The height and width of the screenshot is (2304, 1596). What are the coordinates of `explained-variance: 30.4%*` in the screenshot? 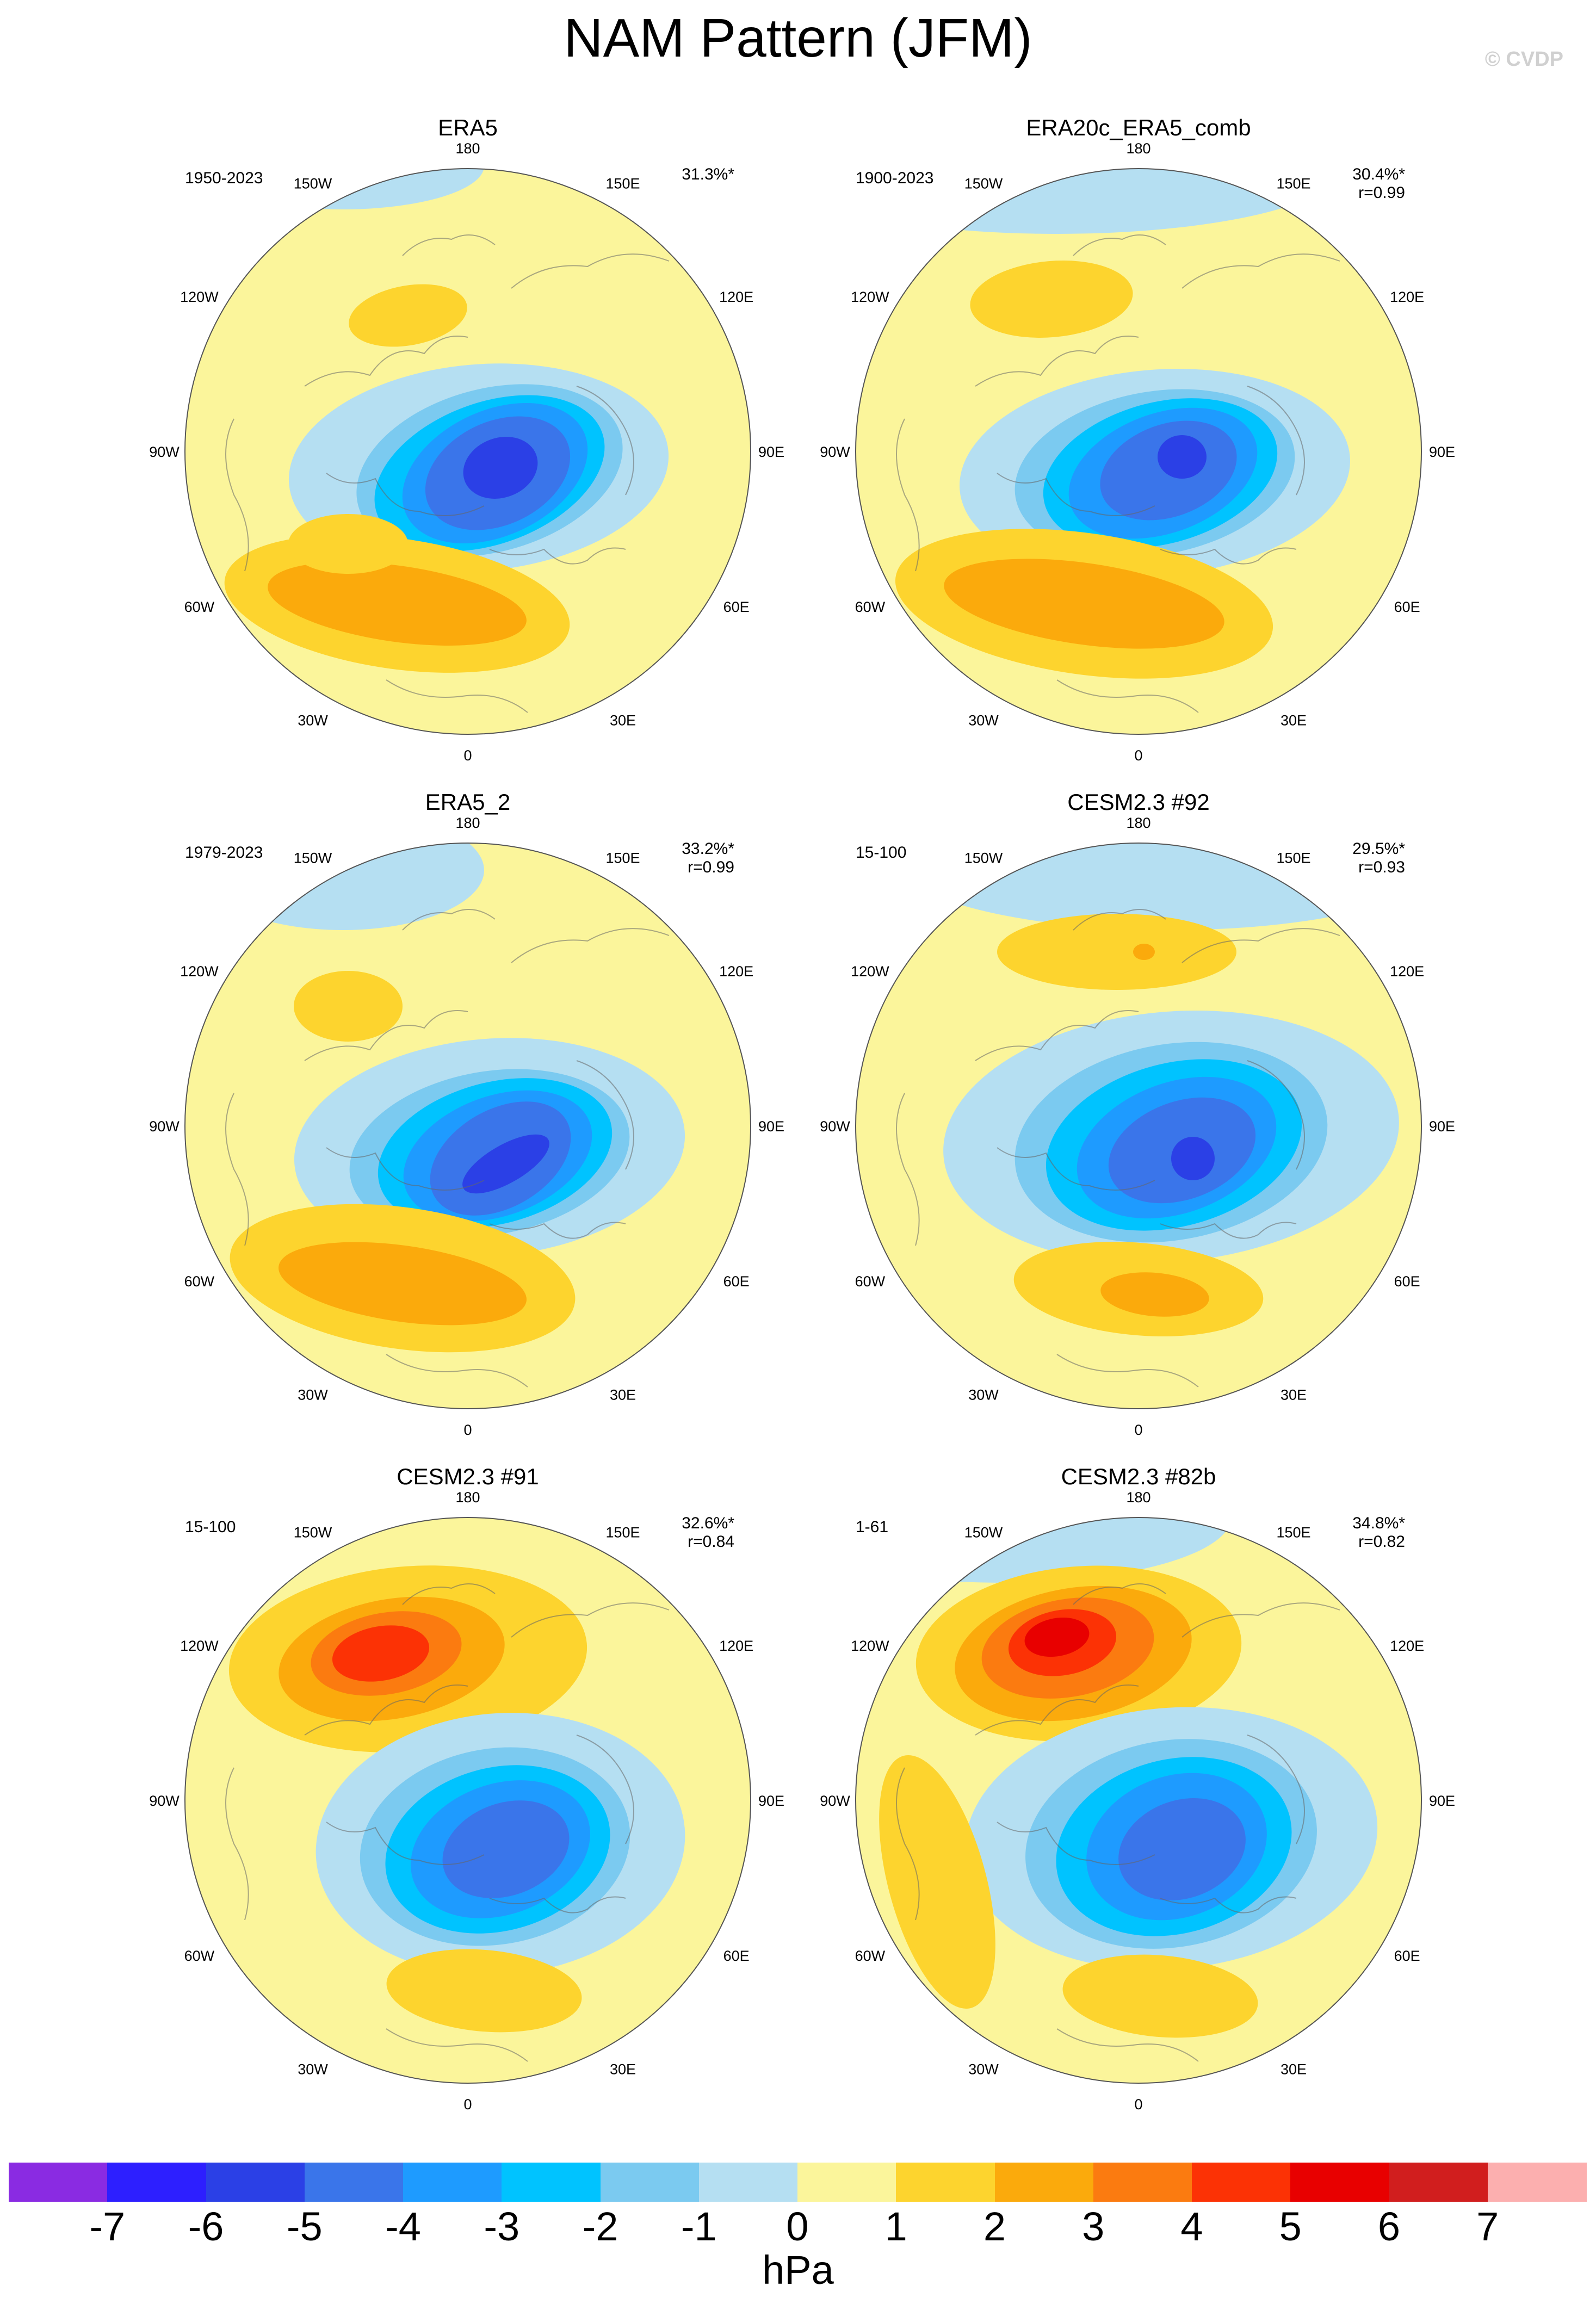 It's located at (1378, 174).